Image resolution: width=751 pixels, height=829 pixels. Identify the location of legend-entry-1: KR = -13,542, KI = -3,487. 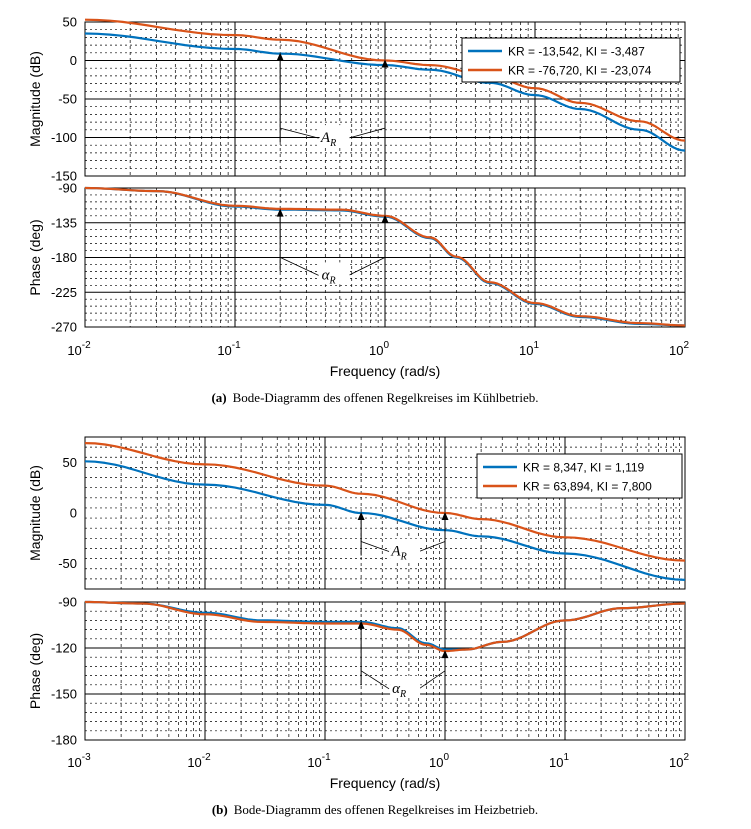
(576, 52).